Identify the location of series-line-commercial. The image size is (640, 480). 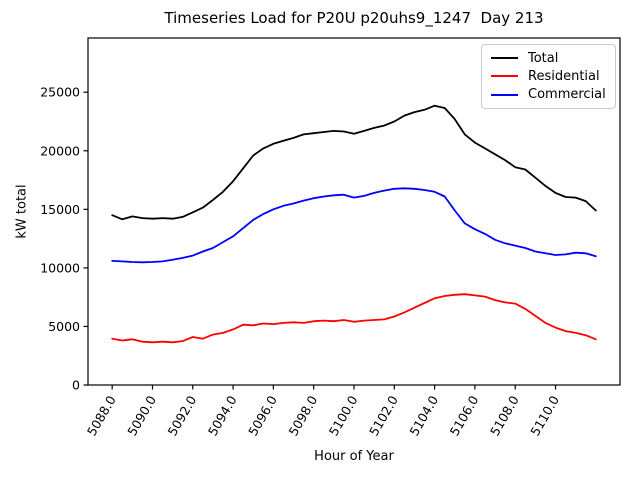
(354, 225).